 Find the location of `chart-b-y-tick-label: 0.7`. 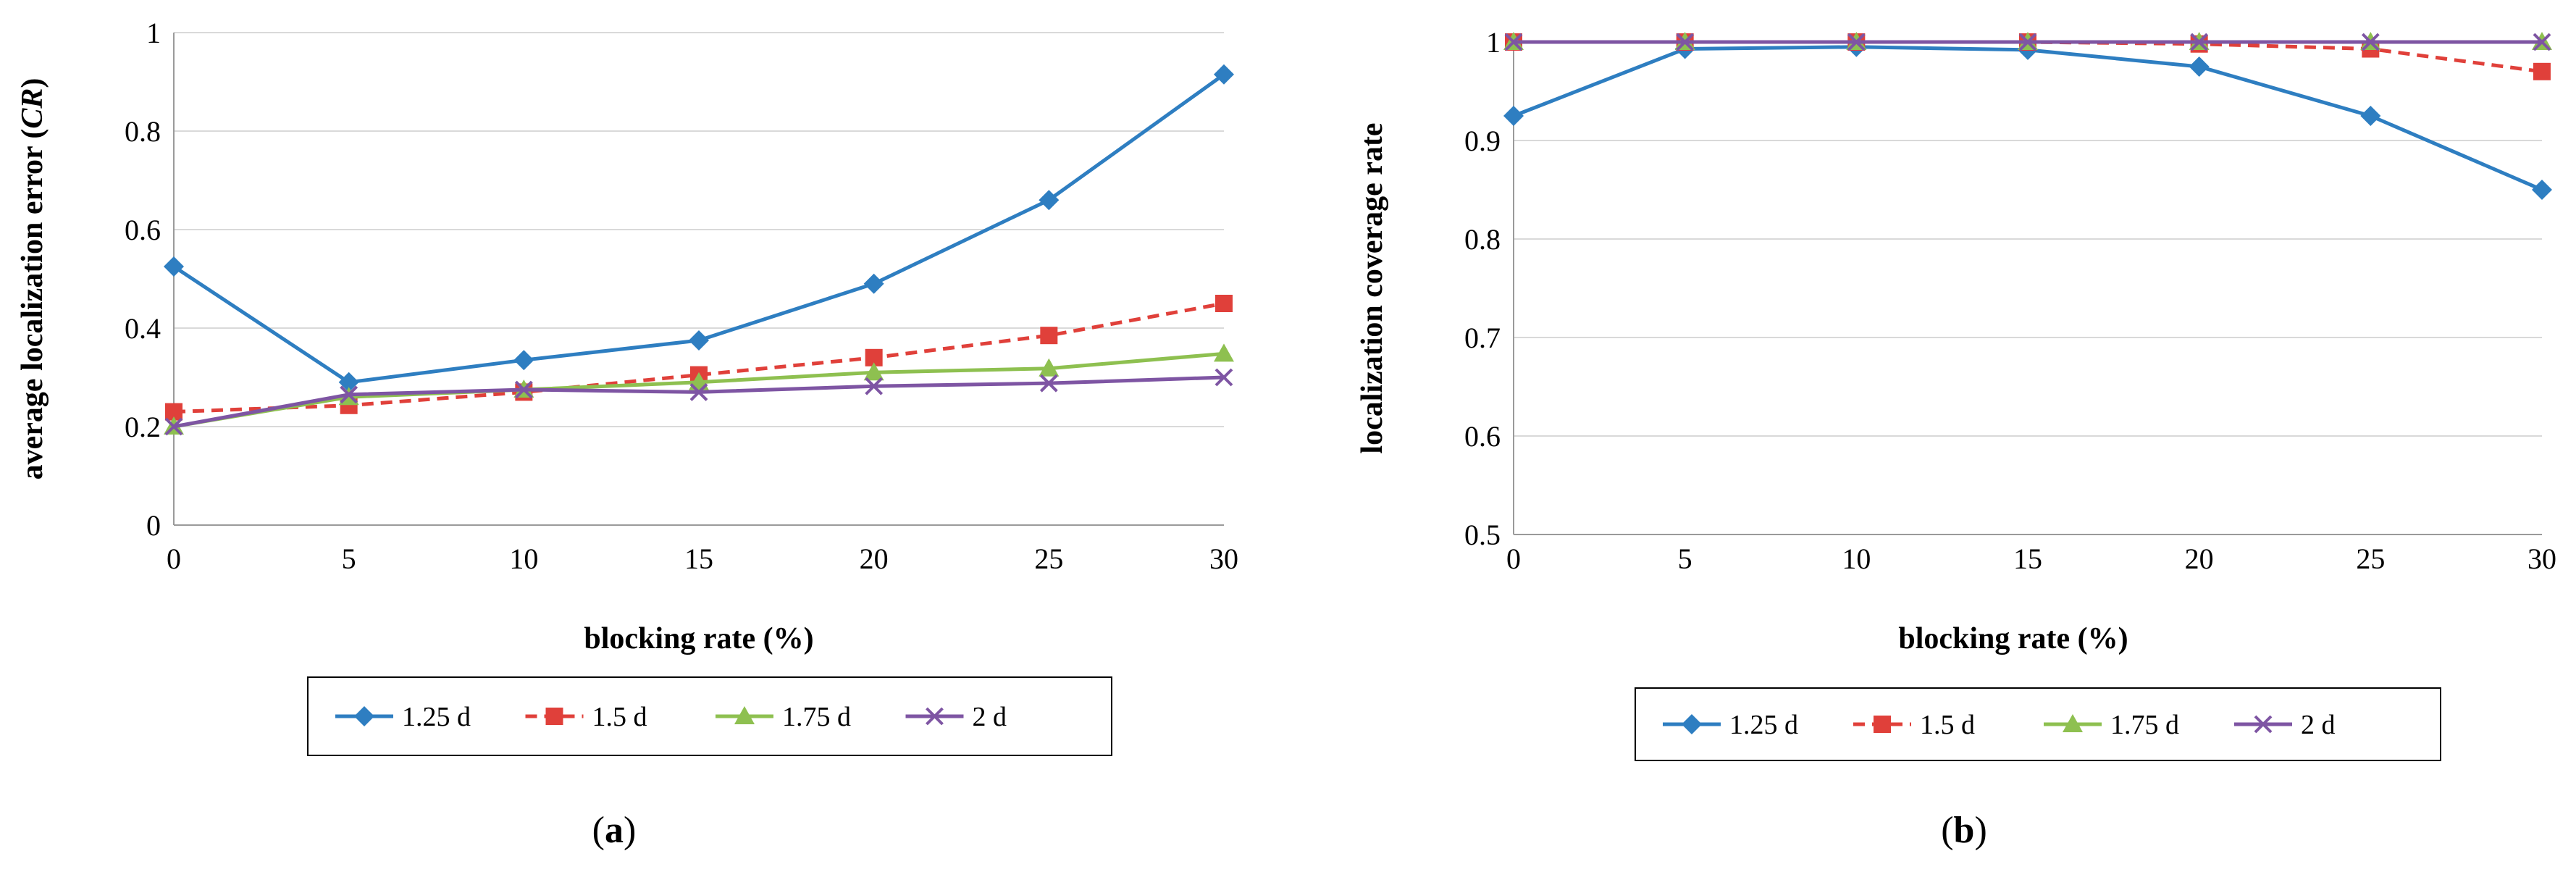

chart-b-y-tick-label: 0.7 is located at coordinates (1482, 338).